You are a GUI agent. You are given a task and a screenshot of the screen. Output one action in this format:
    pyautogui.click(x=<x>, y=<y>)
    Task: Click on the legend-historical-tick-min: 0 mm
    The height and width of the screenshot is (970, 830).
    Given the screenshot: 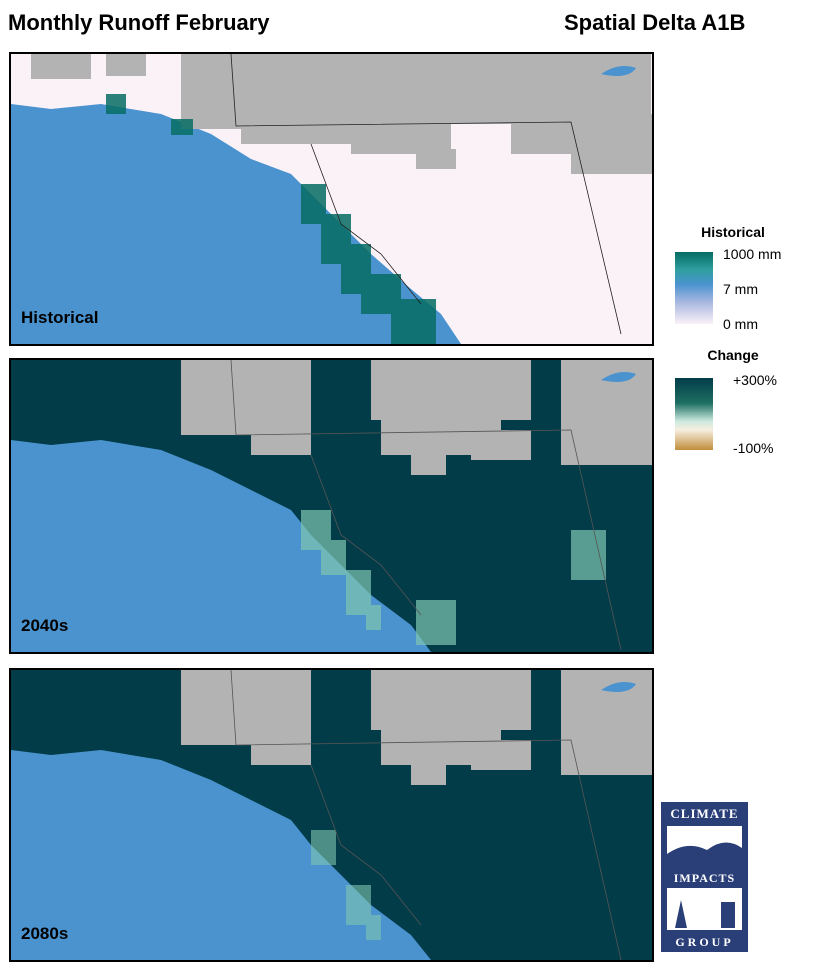 What is the action you would take?
    pyautogui.click(x=740, y=324)
    